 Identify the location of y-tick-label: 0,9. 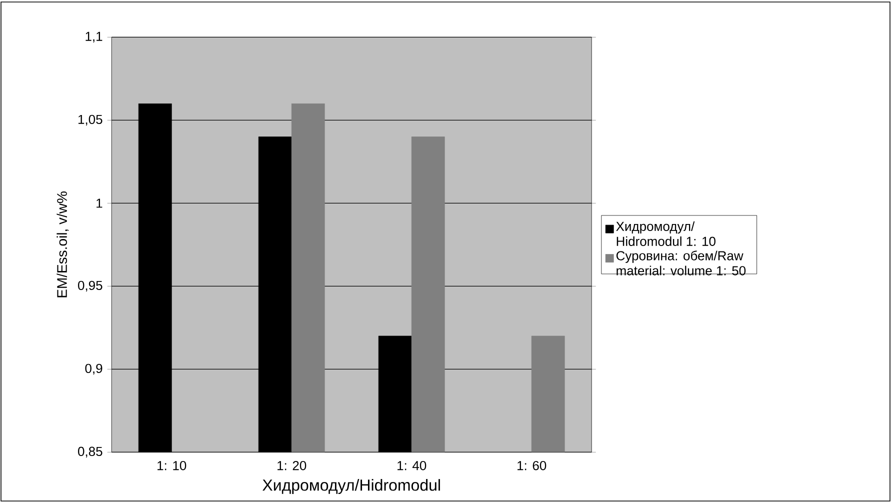
(93, 369).